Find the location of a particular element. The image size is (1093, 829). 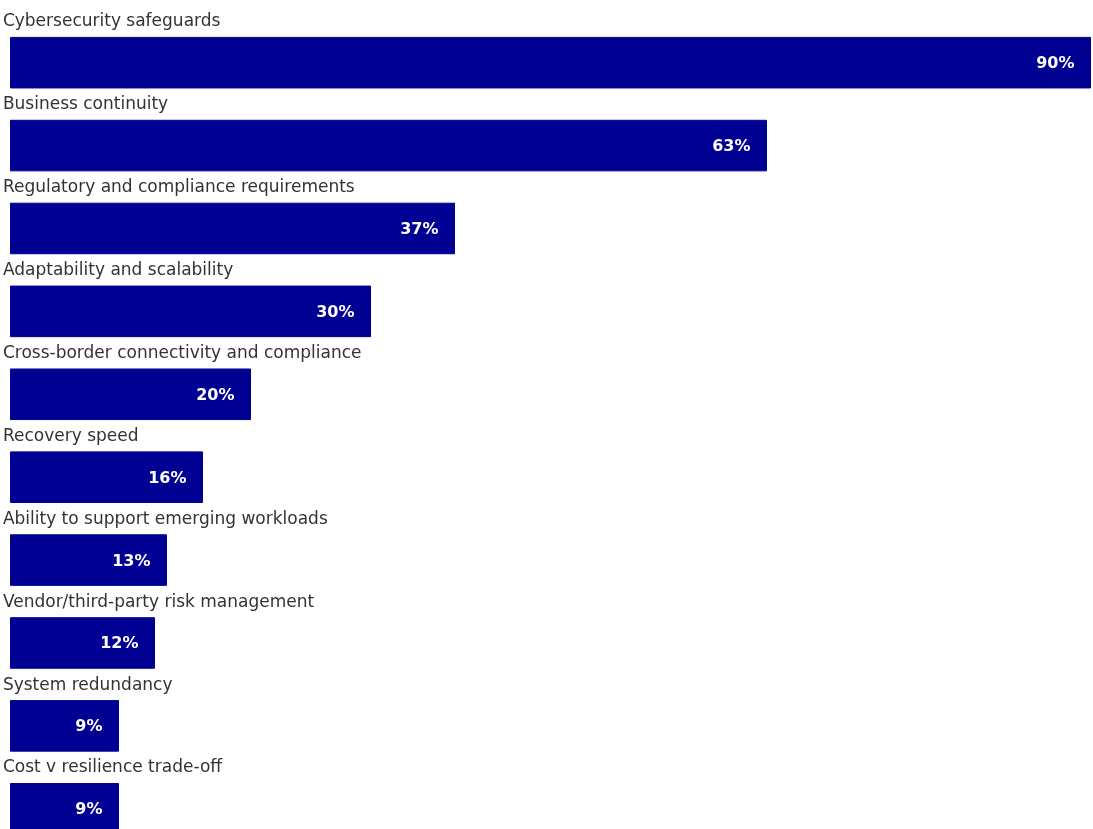

data-label: 20% is located at coordinates (215, 394).